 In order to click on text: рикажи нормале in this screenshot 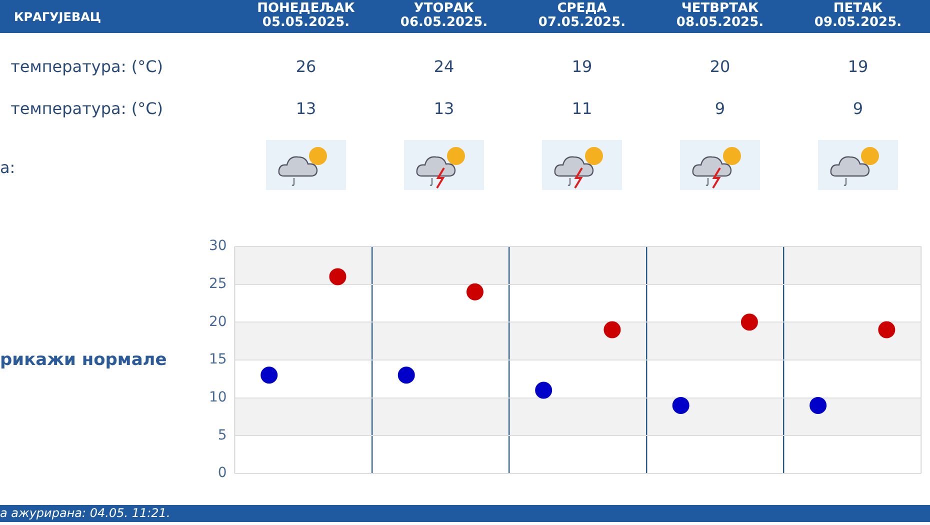, I will do `click(83, 360)`.